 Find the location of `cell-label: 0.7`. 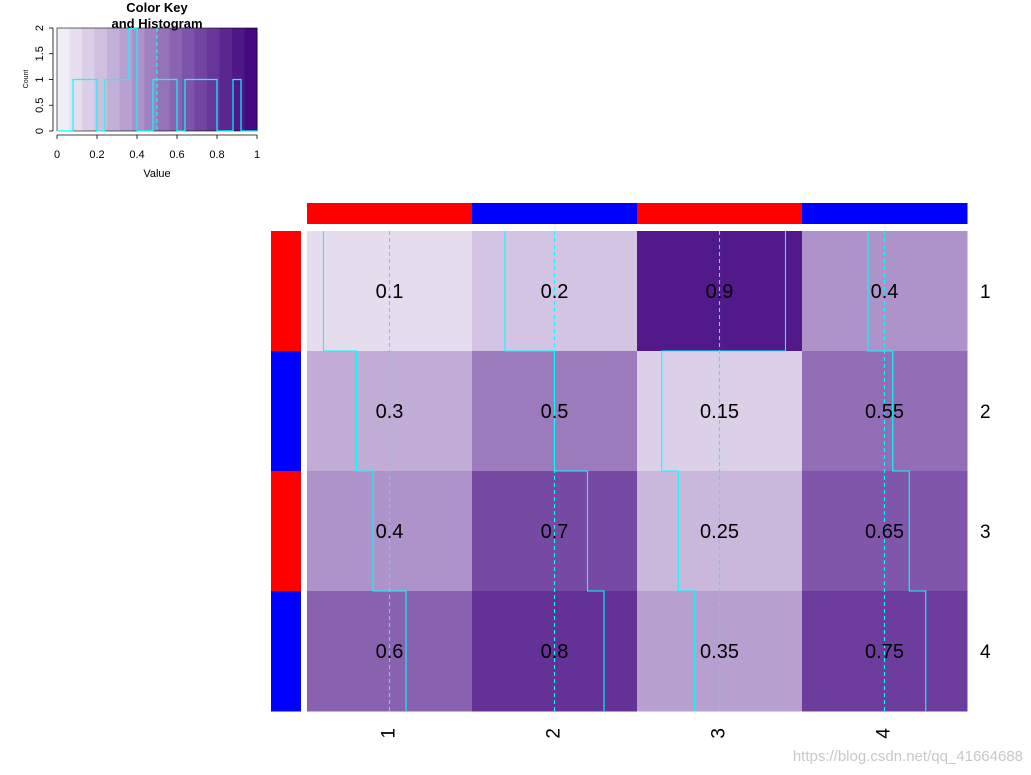

cell-label: 0.7 is located at coordinates (555, 532).